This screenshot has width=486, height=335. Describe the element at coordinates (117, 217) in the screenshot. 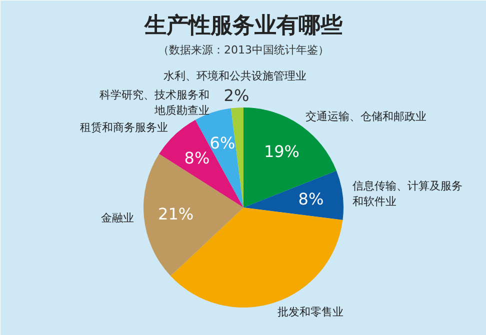

I see `slice-label: 金融业` at that location.